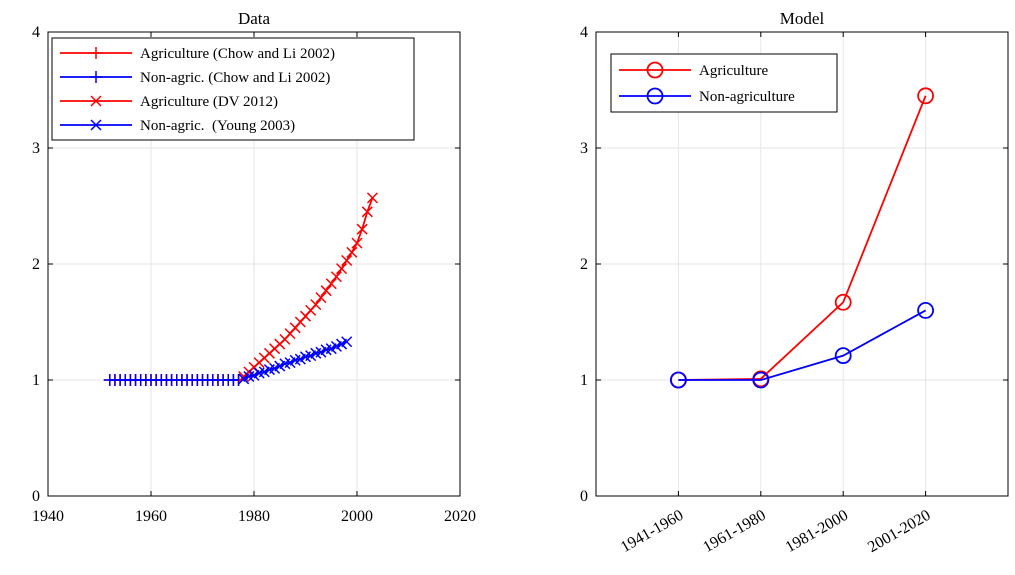 This screenshot has height=575, width=1015. I want to click on legend-entry: Agriculture (Chow and Li 2002), so click(197, 54).